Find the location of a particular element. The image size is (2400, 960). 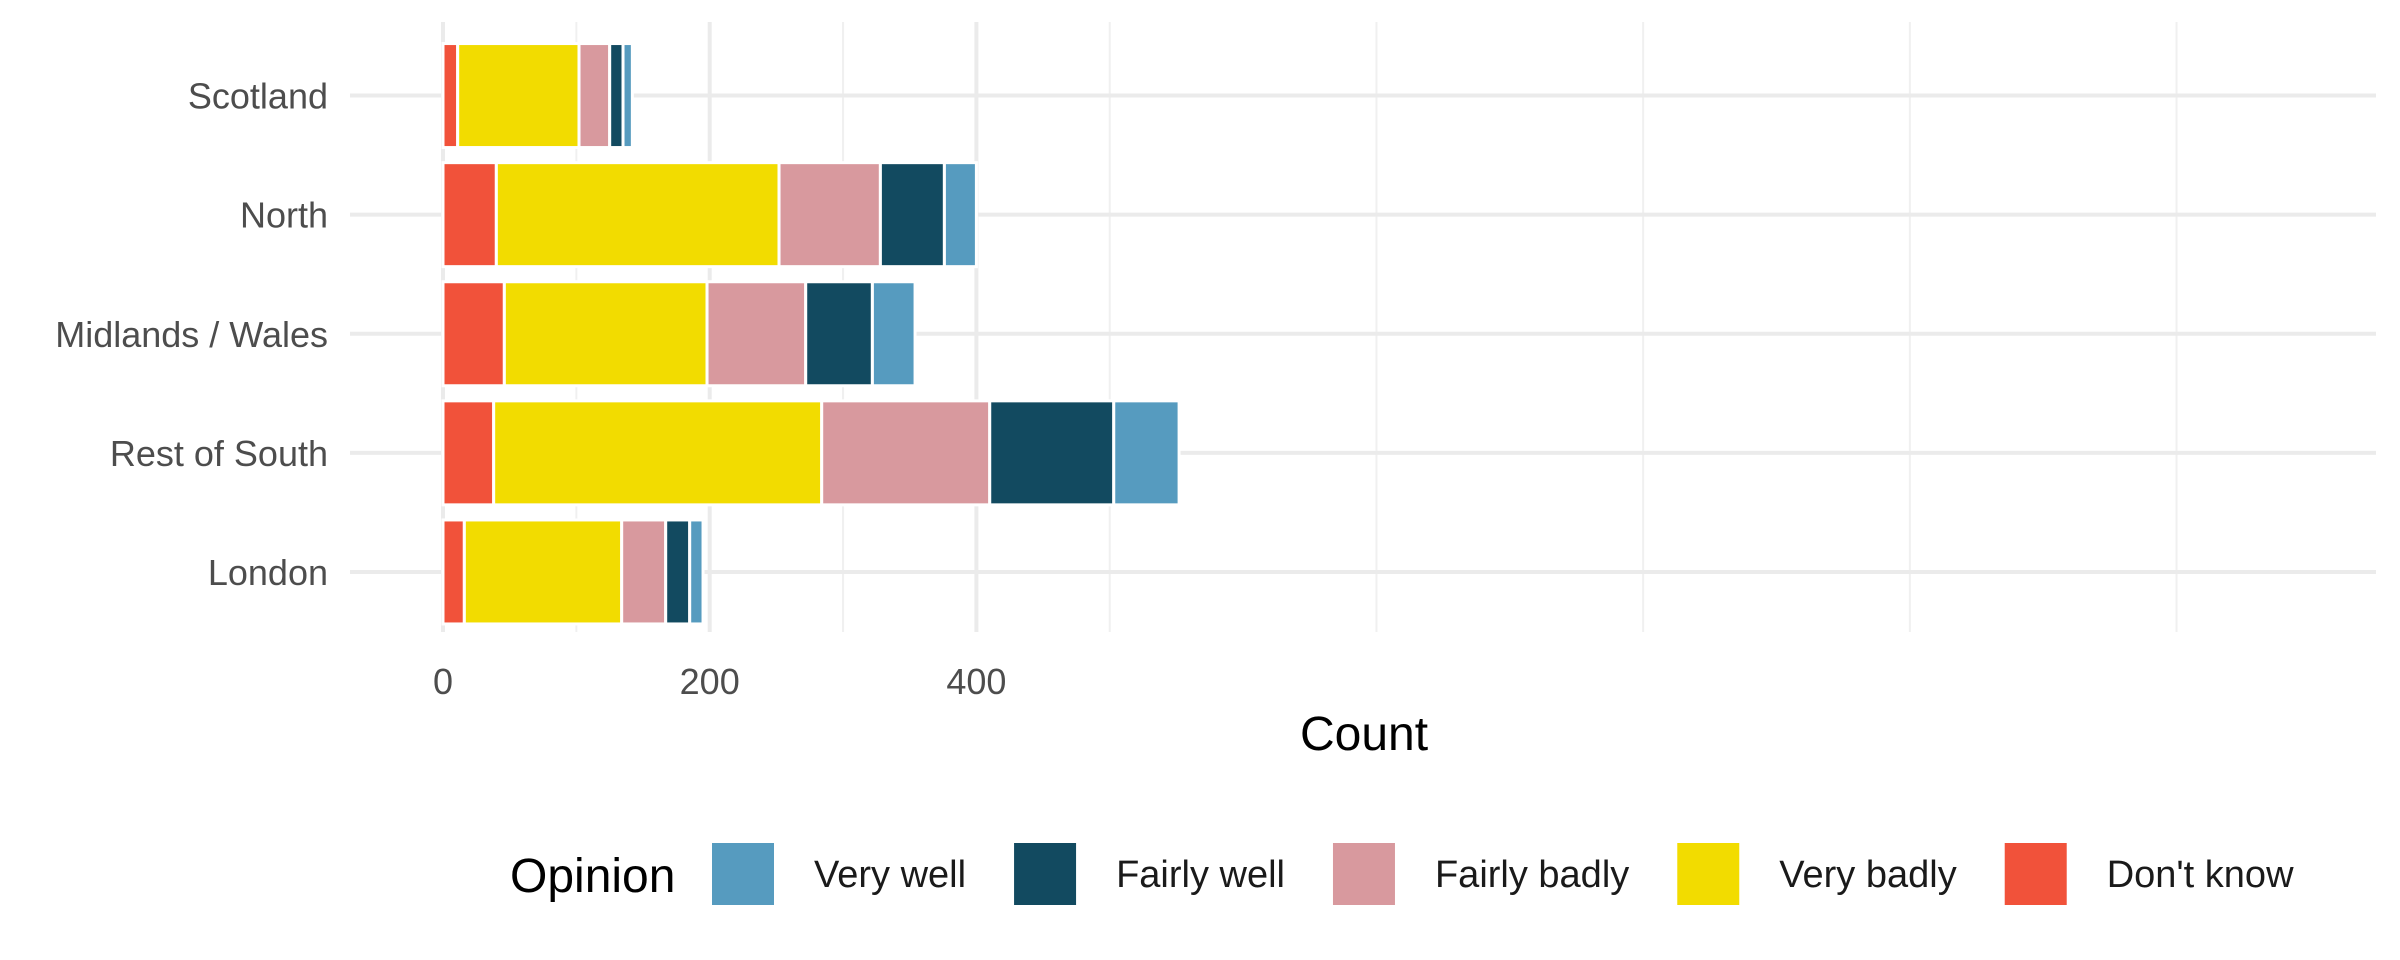

bar-midlands-wales-don-t-know is located at coordinates (473, 334).